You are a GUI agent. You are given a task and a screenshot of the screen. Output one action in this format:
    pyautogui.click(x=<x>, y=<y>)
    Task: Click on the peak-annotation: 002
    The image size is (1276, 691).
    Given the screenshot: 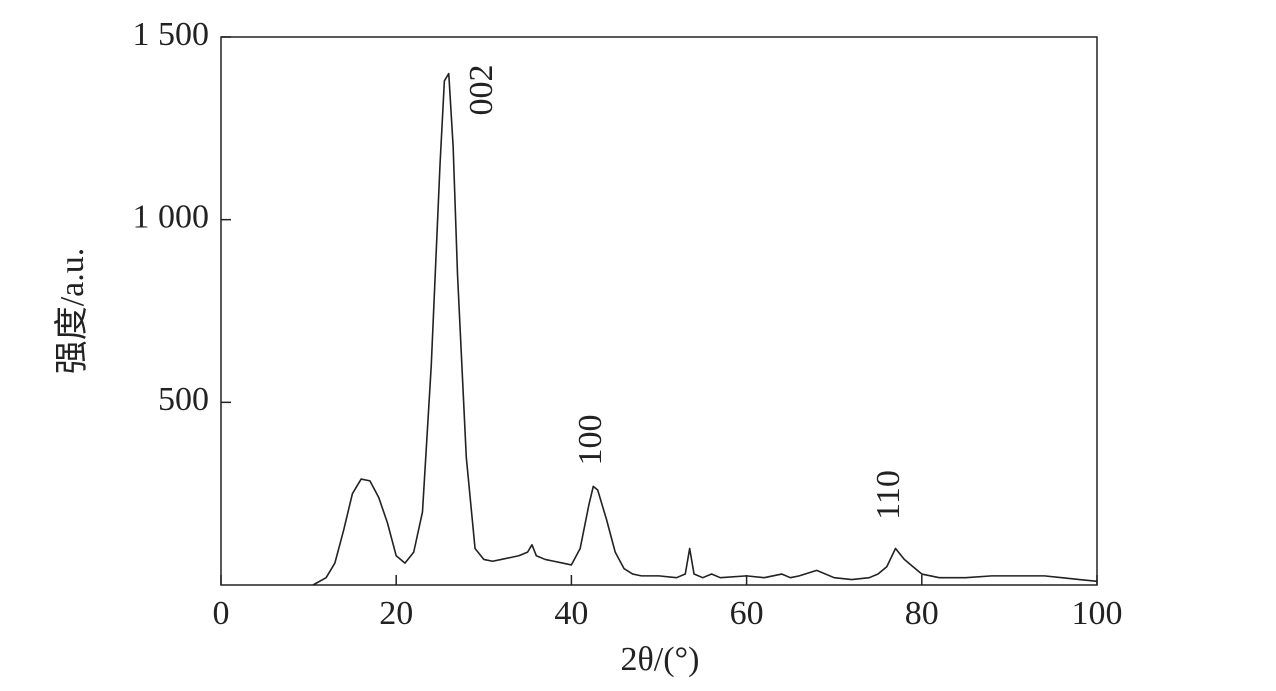 What is the action you would take?
    pyautogui.click(x=481, y=90)
    